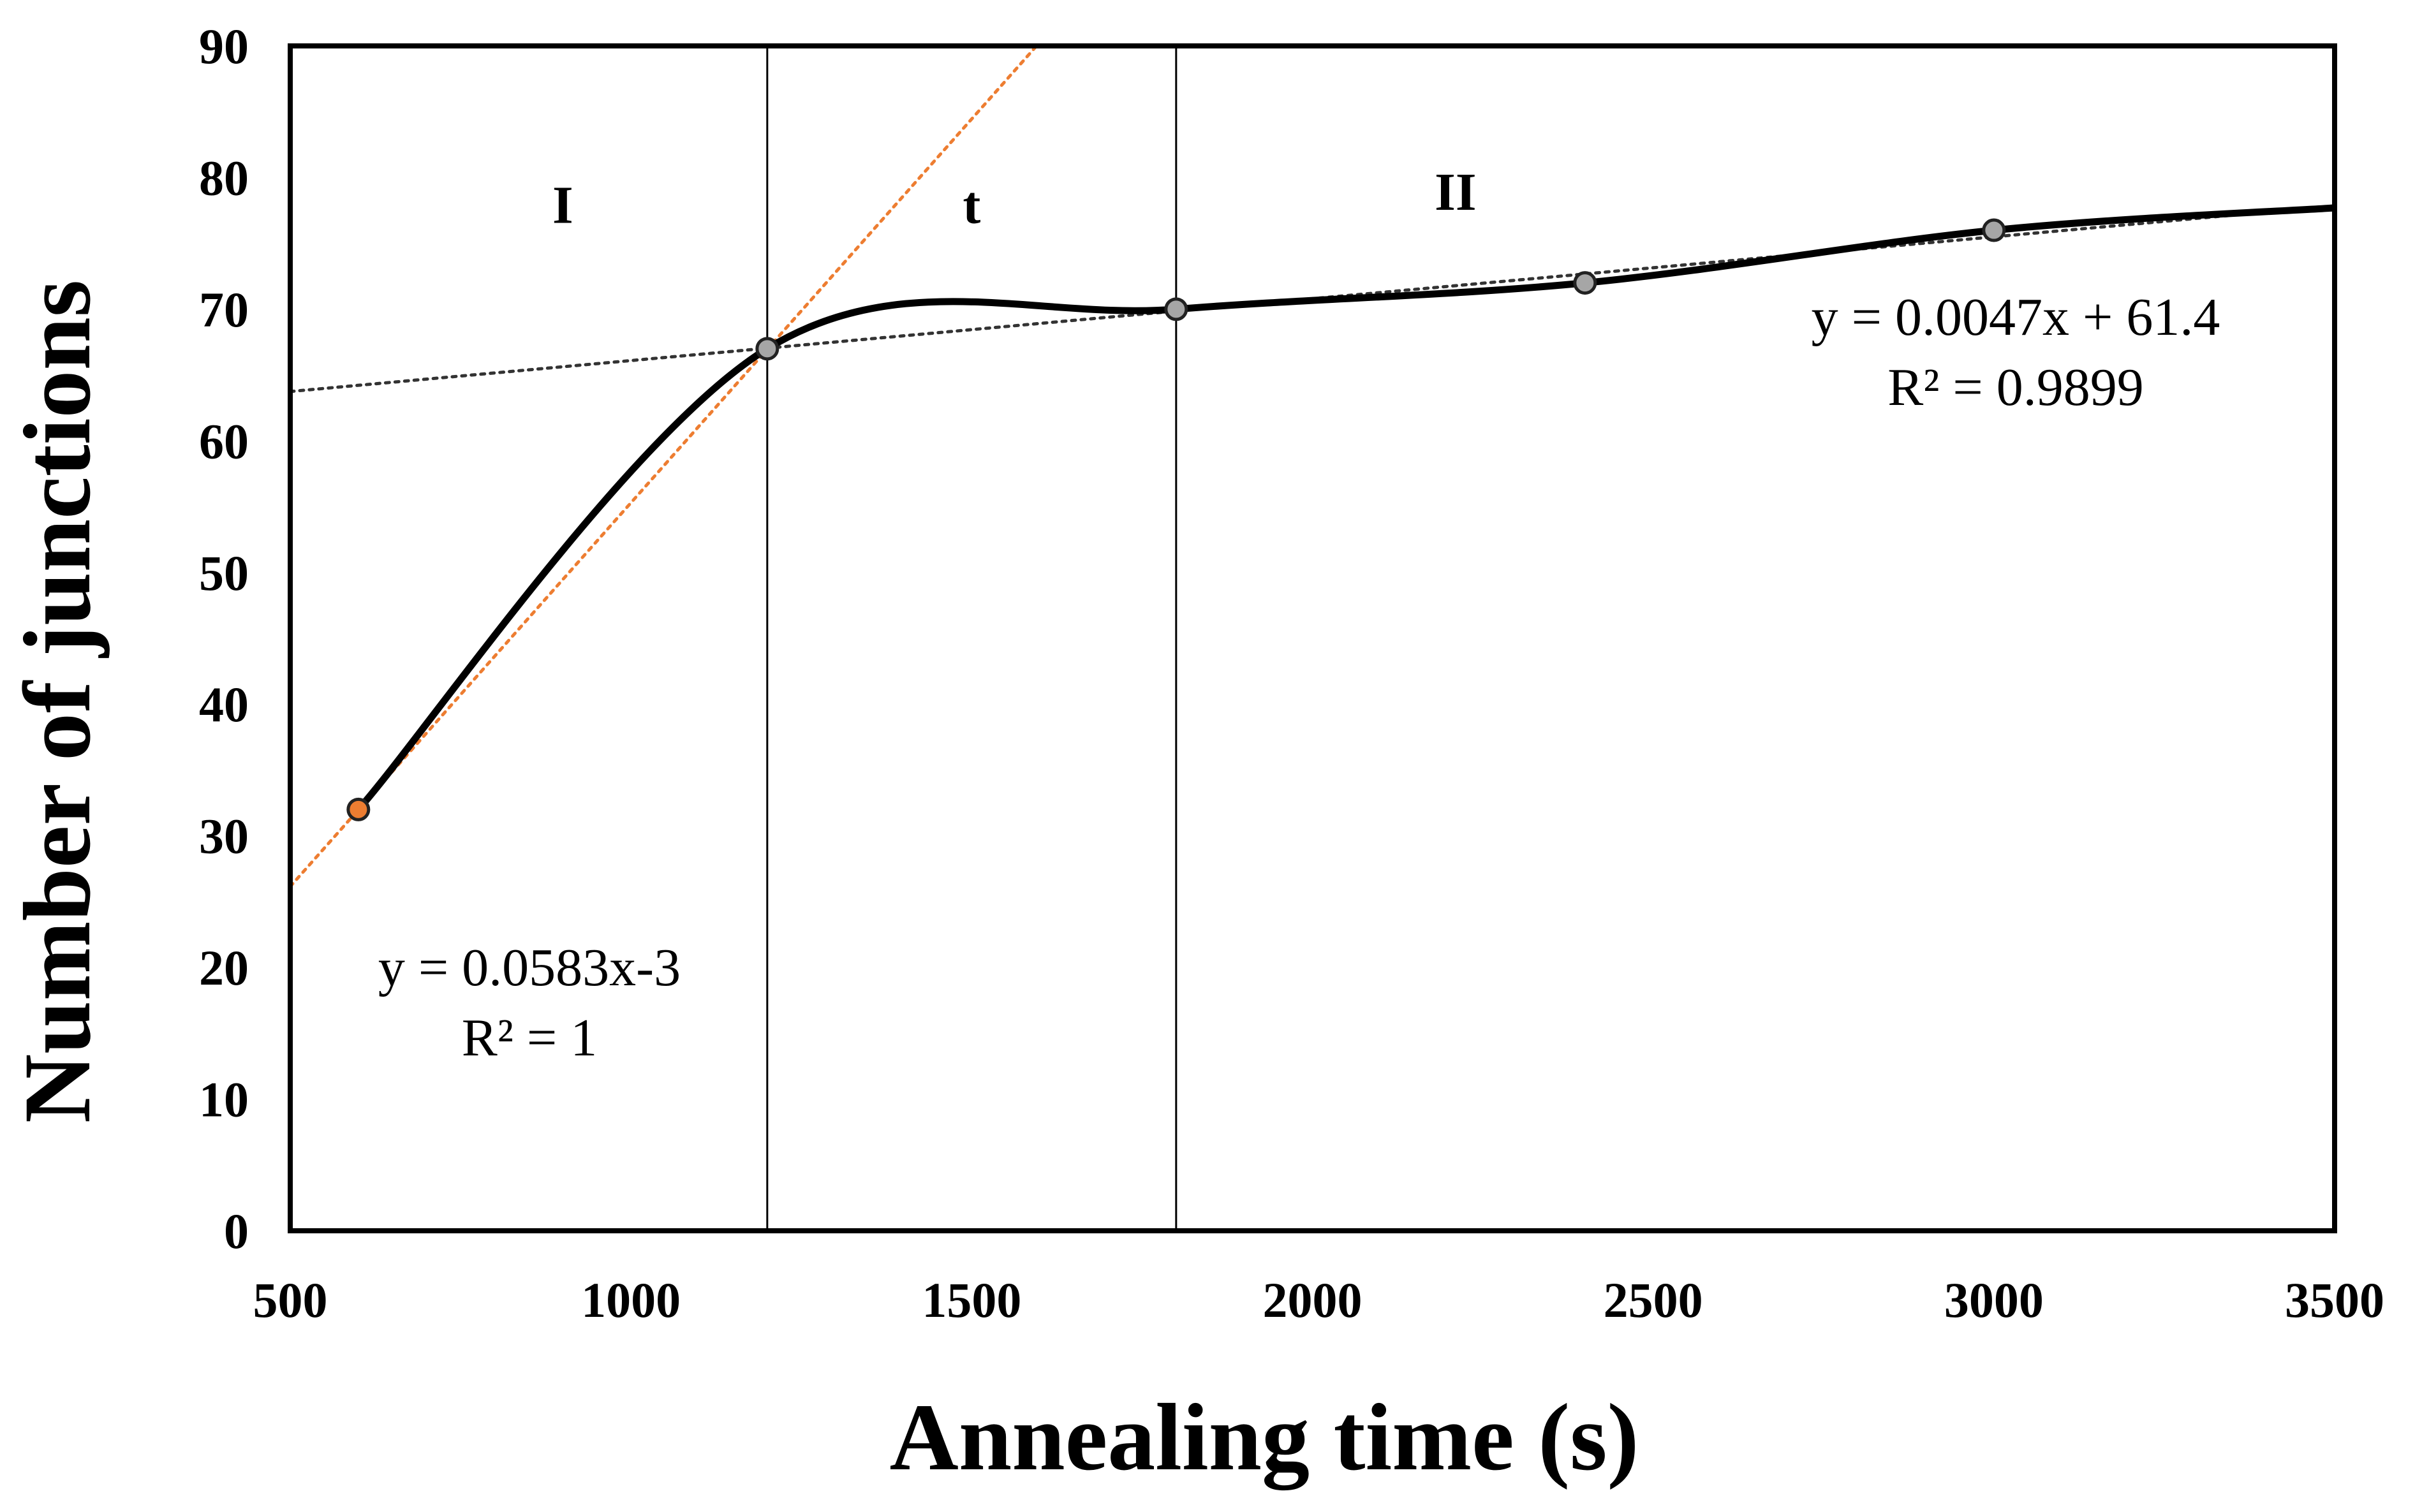 The image size is (2422, 1512). What do you see at coordinates (1653, 1300) in the screenshot?
I see `x-tick-label: 2500` at bounding box center [1653, 1300].